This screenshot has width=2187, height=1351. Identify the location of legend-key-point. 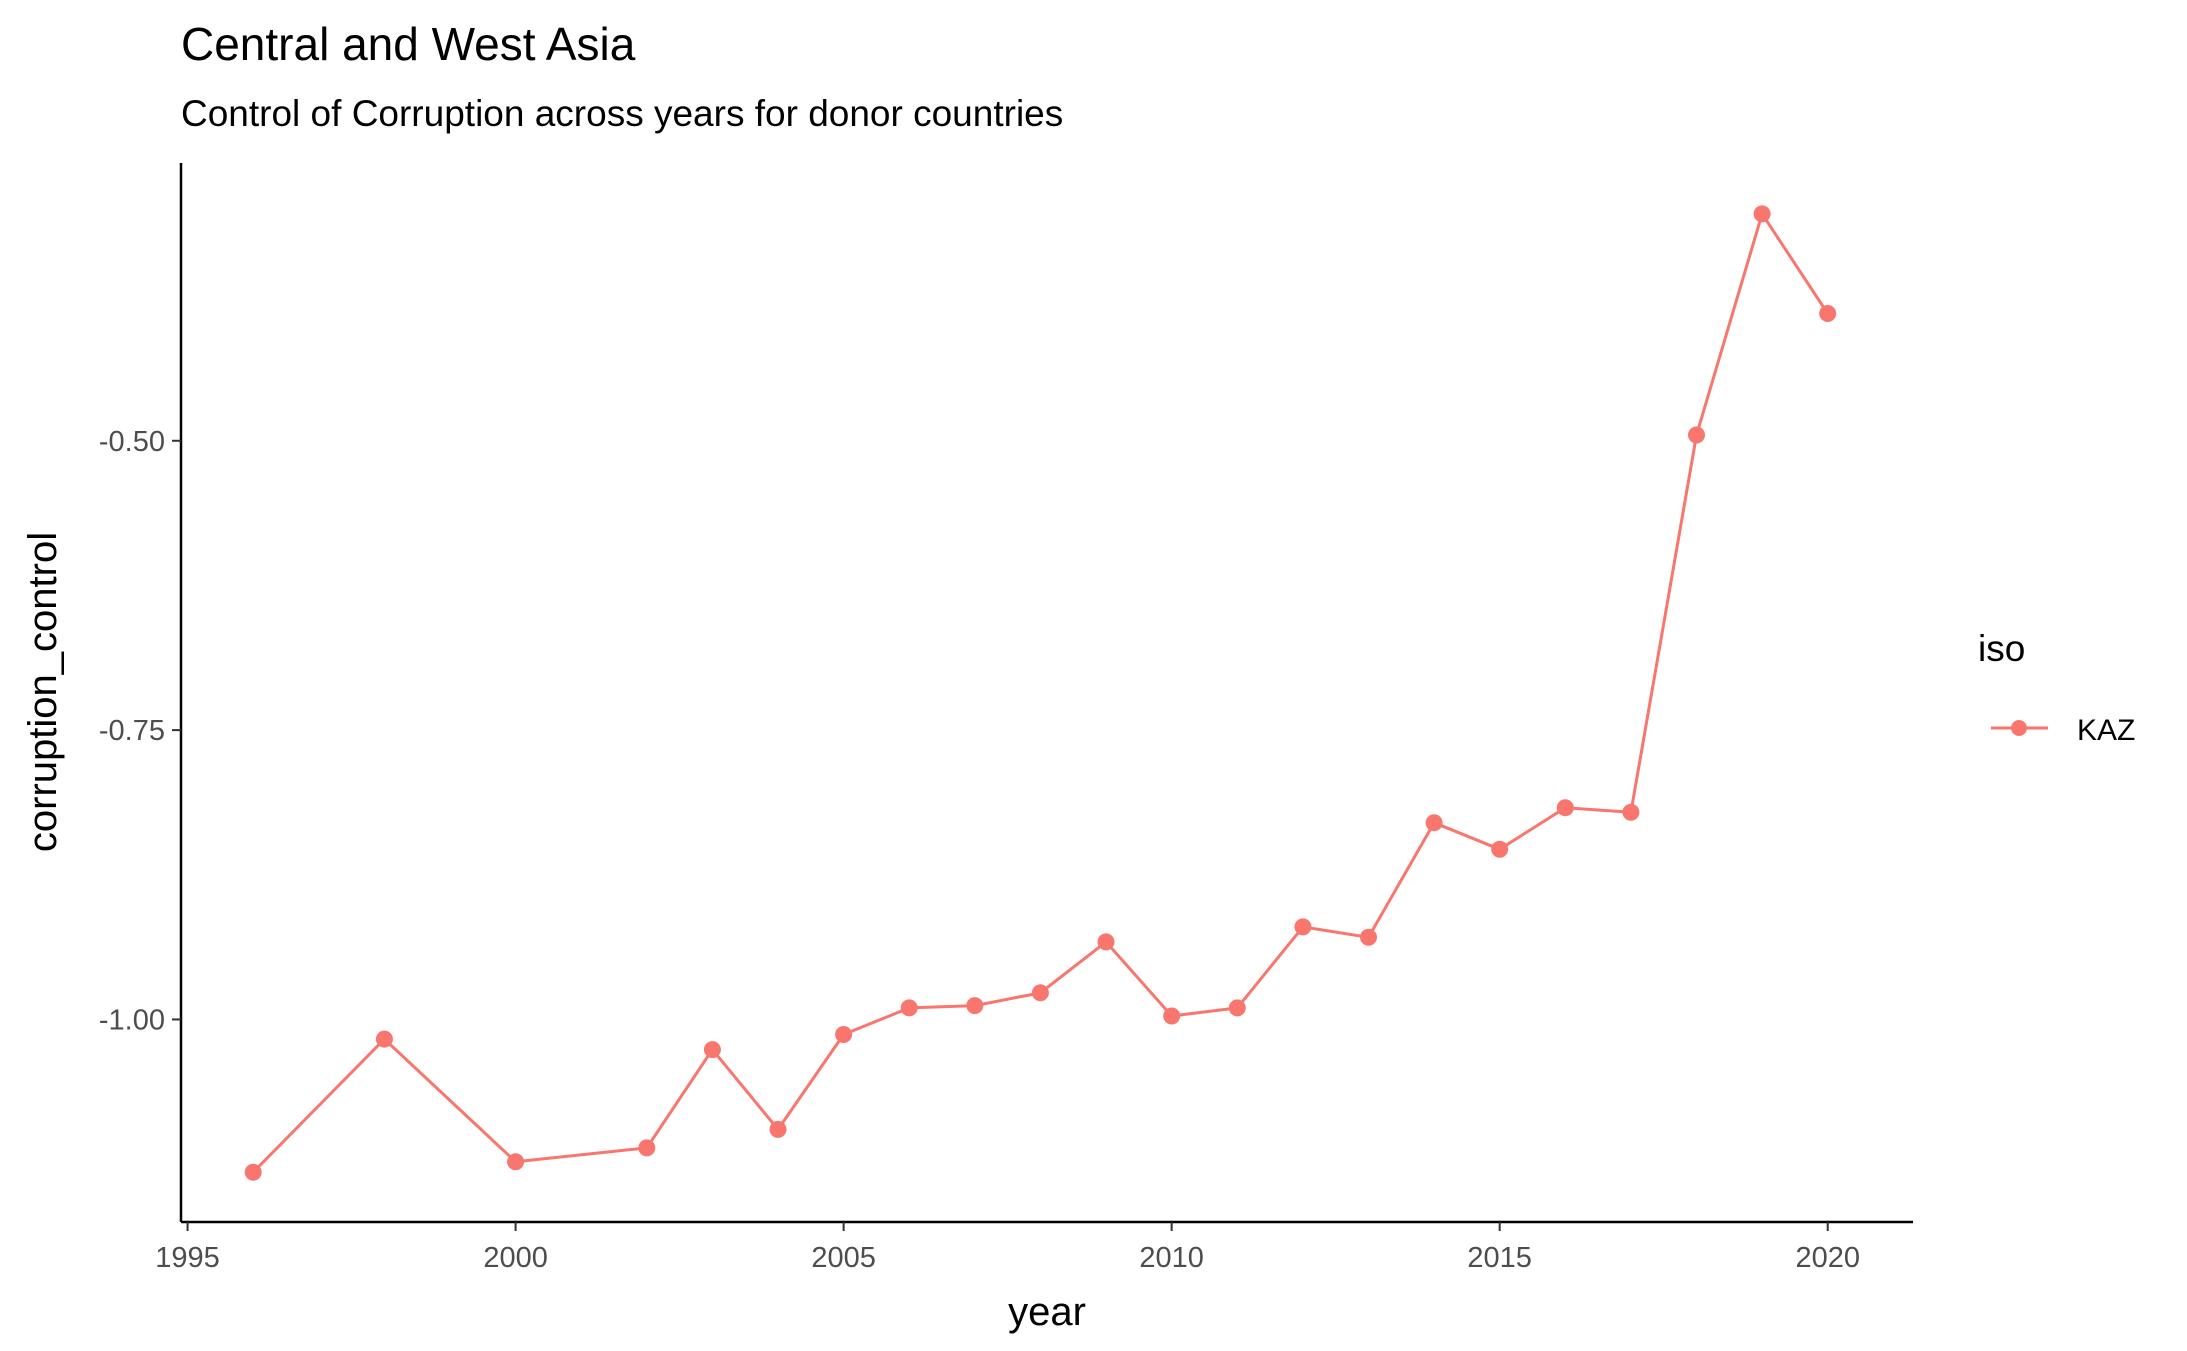
(2019, 728).